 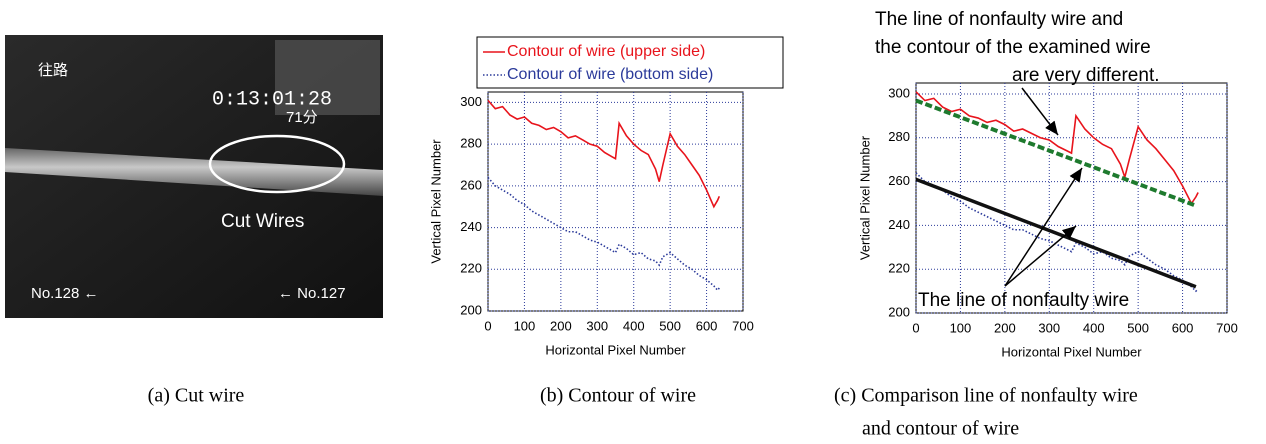 What do you see at coordinates (277, 164) in the screenshot?
I see `highlight-ellipse` at bounding box center [277, 164].